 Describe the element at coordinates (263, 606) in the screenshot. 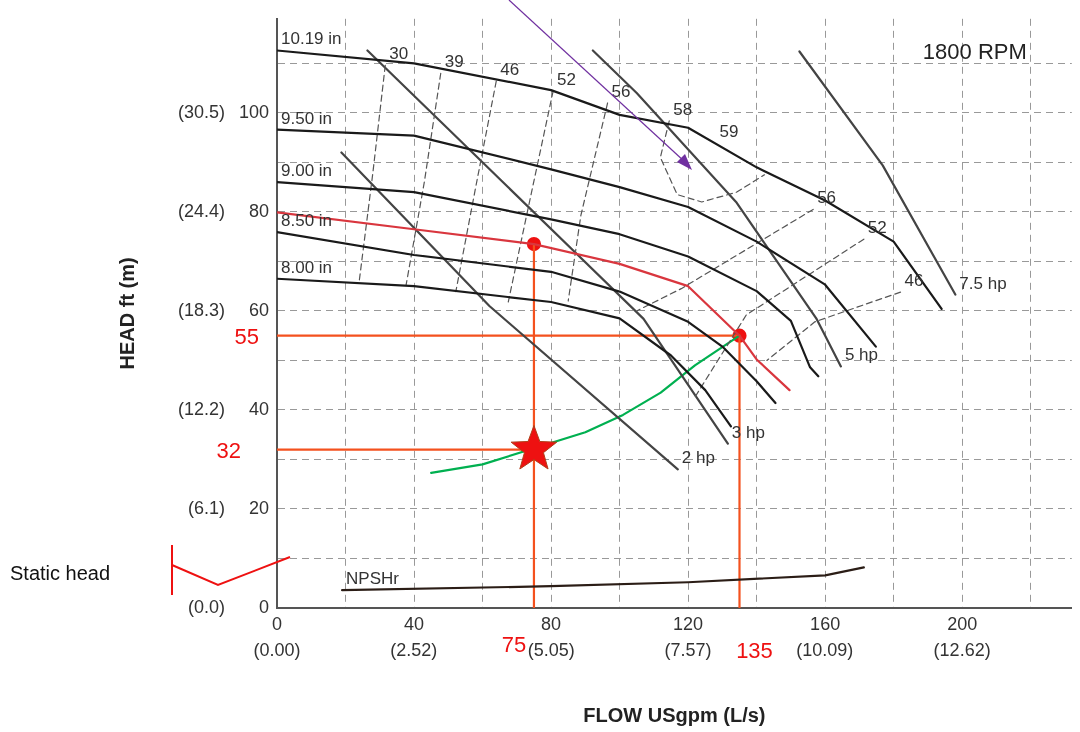

I see `y-tick-label: 0` at that location.